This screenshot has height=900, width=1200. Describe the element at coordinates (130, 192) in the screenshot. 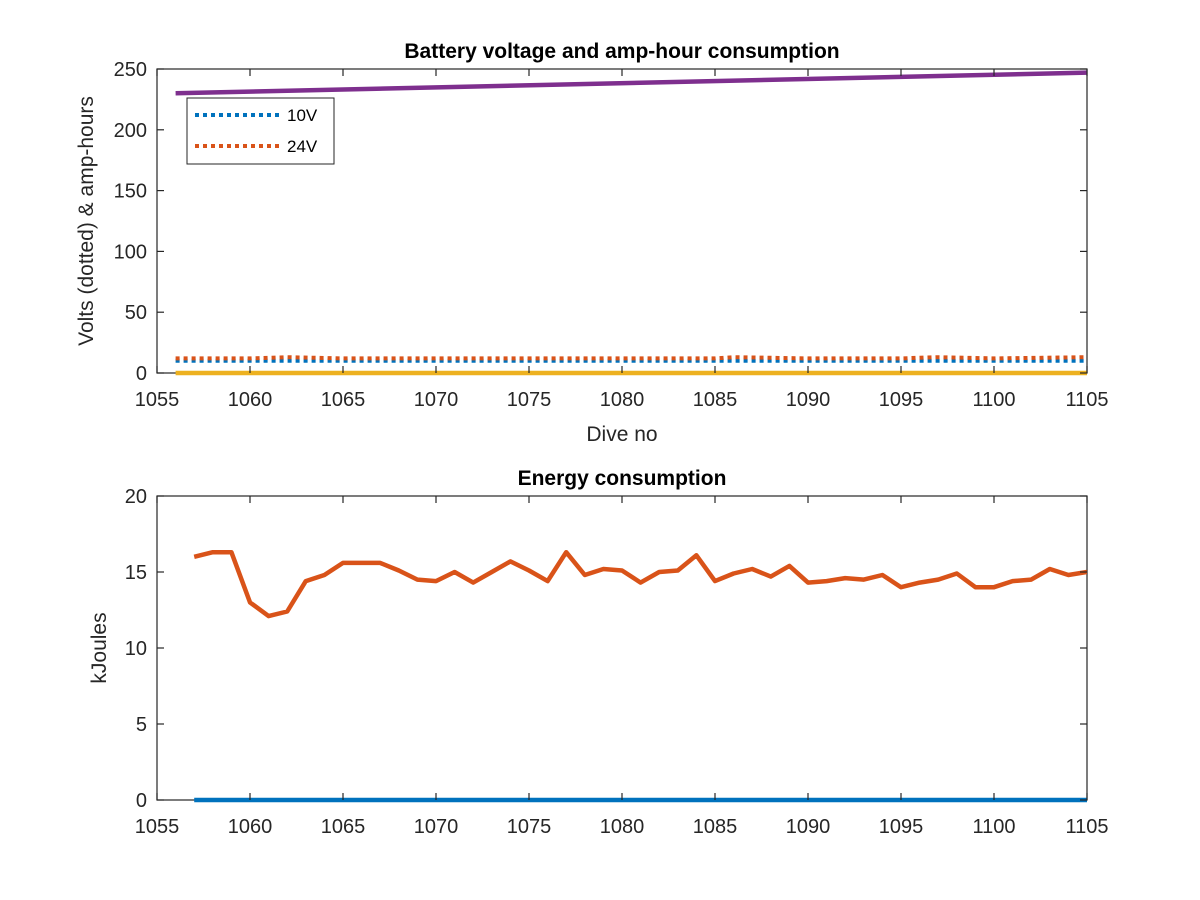

I see `y-tick-label: 150` at that location.